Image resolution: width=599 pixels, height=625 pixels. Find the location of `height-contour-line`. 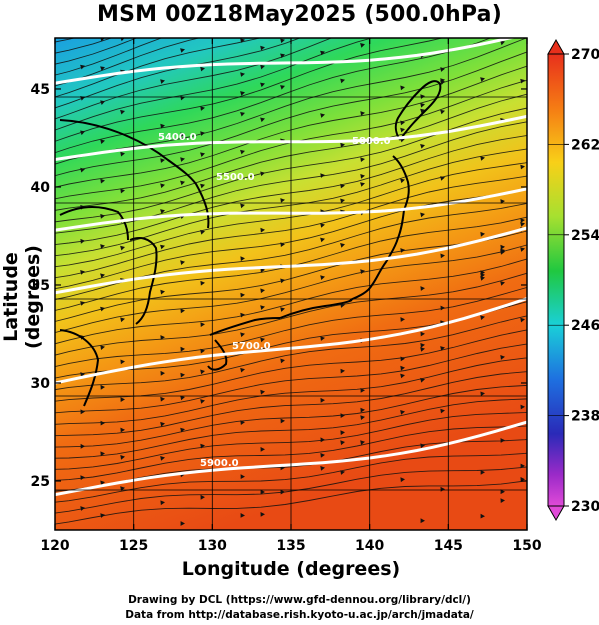

height-contour-line is located at coordinates (291, 7).